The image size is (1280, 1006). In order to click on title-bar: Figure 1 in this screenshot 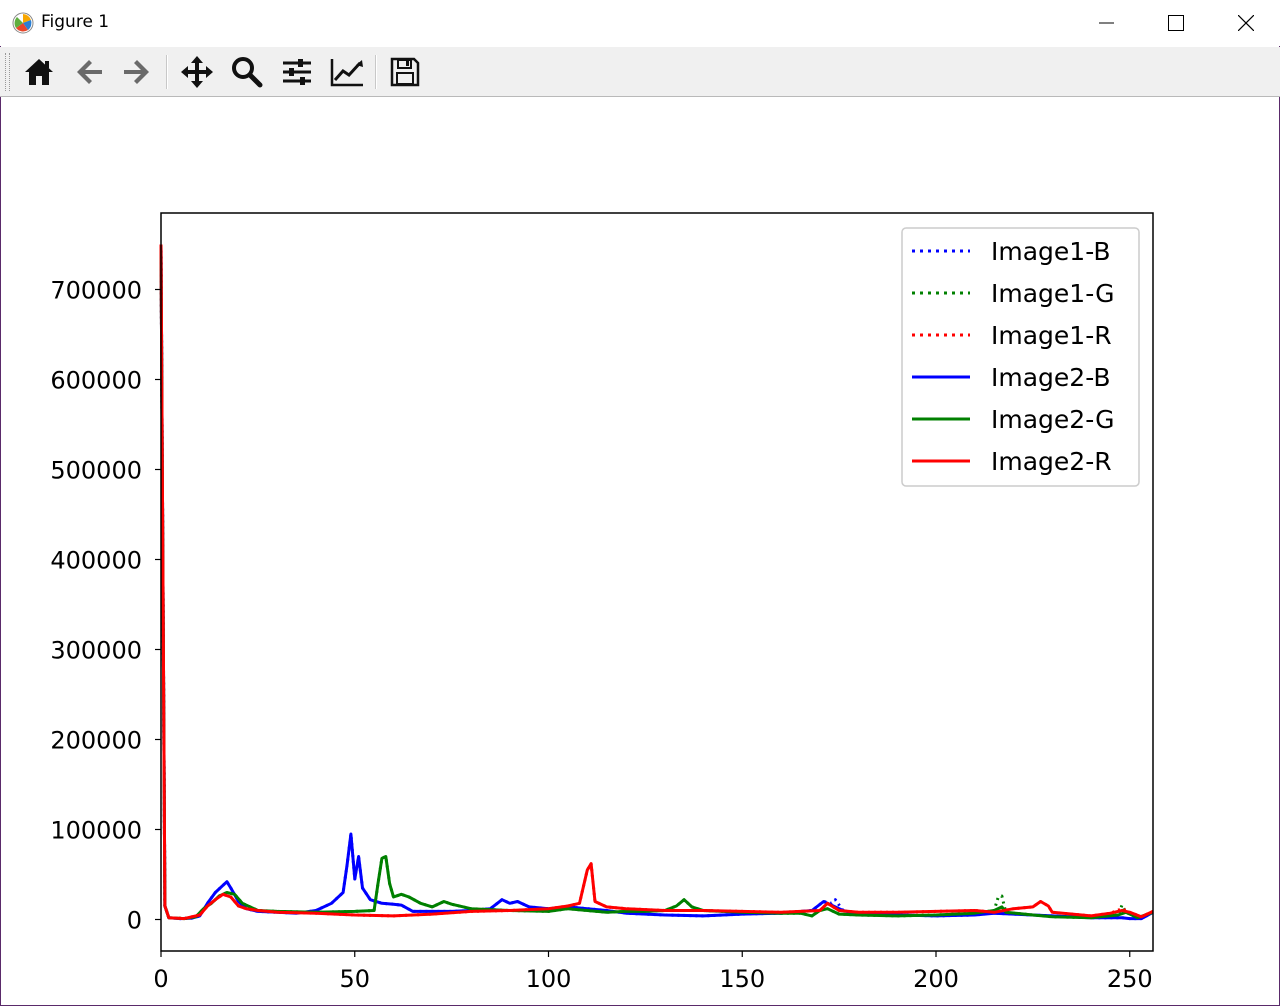, I will do `click(640, 23)`.